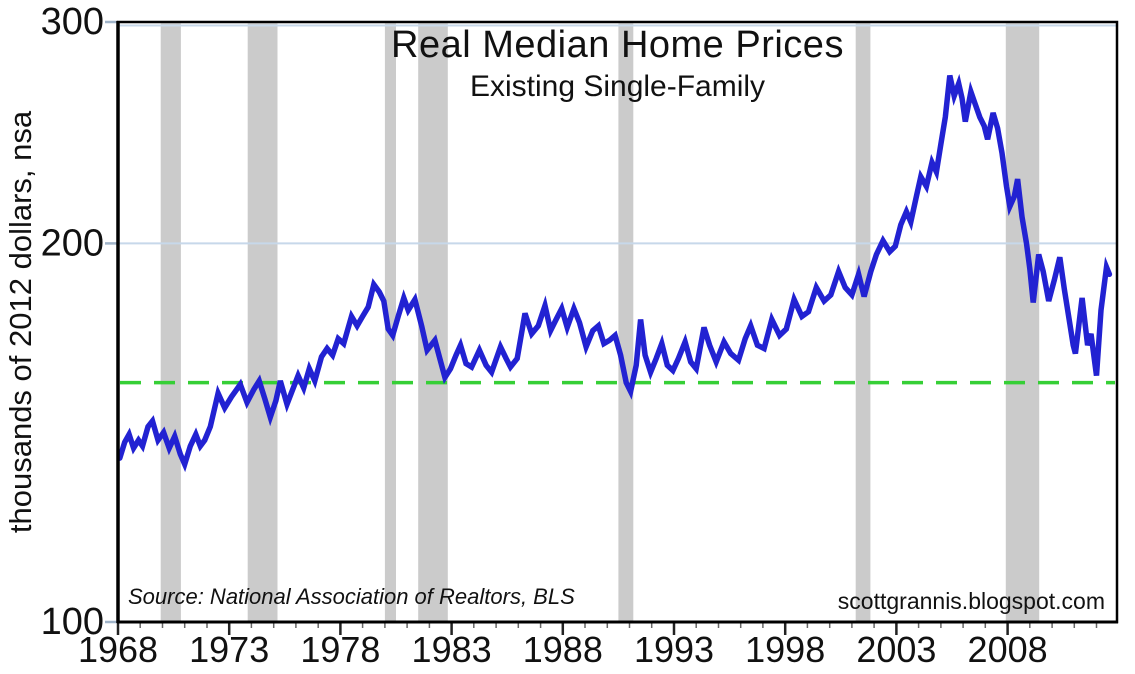 The width and height of the screenshot is (1135, 674). What do you see at coordinates (452, 649) in the screenshot?
I see `x-tick-label: 1983` at bounding box center [452, 649].